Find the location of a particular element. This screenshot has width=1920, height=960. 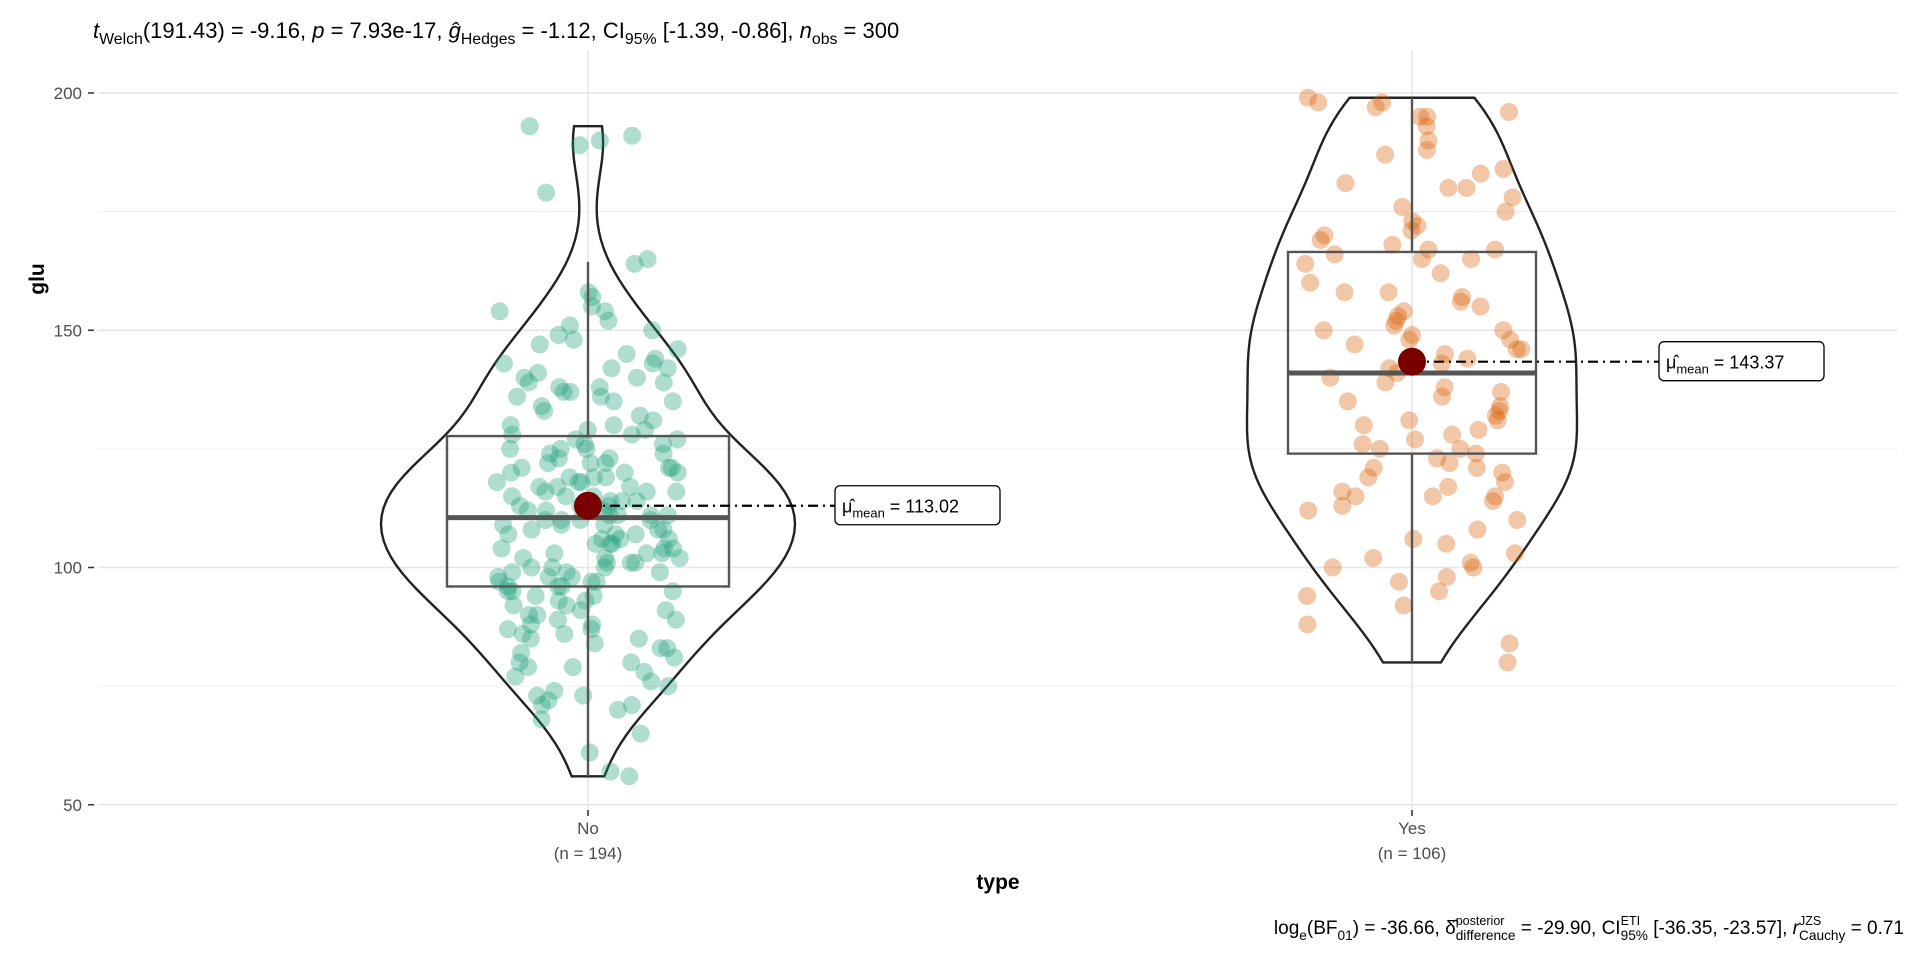

box is located at coordinates (1412, 352).